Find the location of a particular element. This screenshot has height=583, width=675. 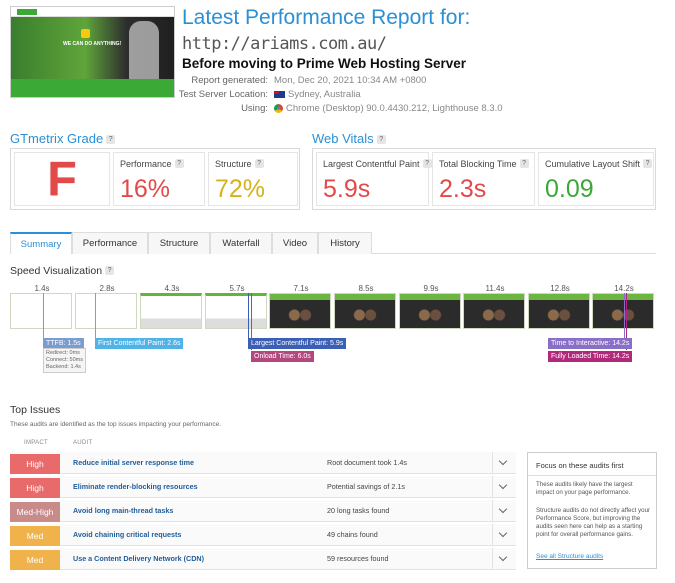

lcp-line is located at coordinates (248, 315).